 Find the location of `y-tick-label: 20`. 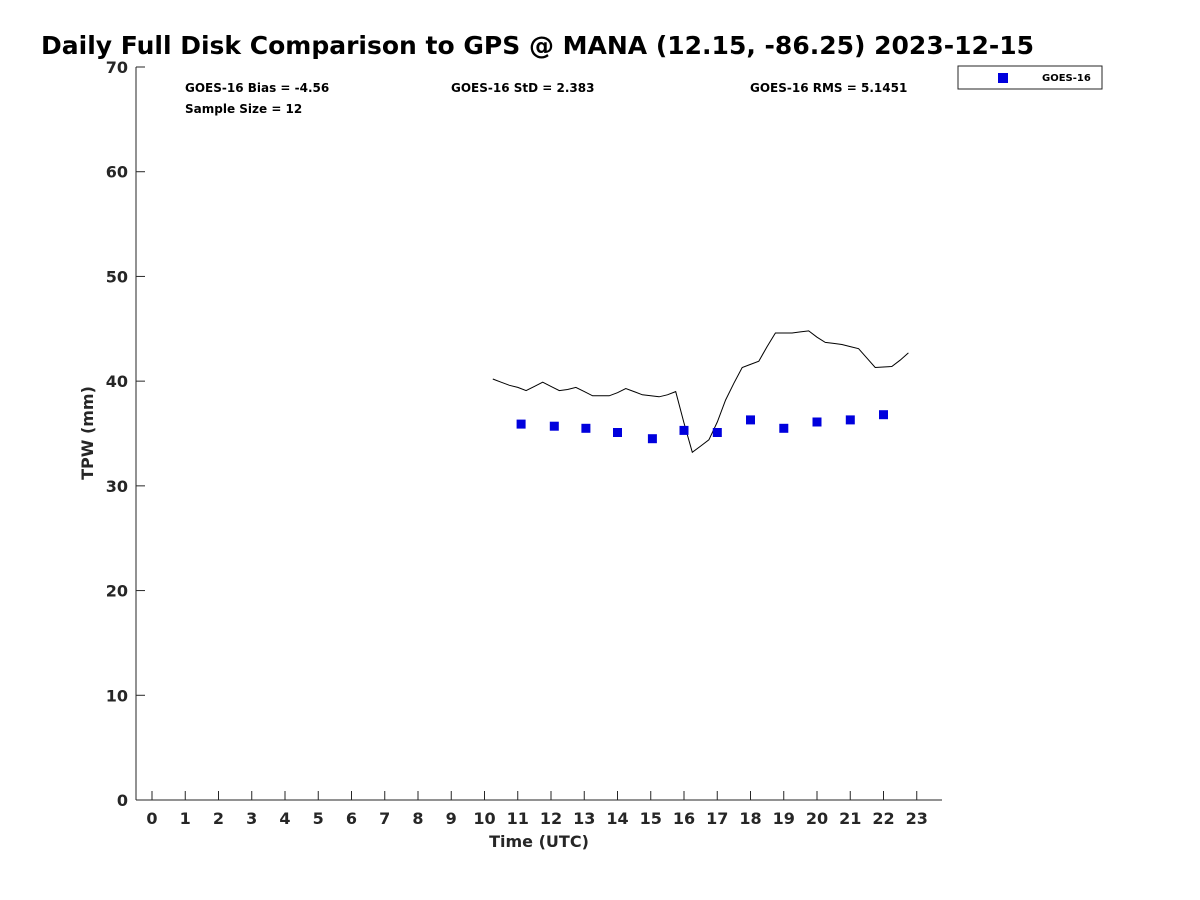

y-tick-label: 20 is located at coordinates (117, 591).